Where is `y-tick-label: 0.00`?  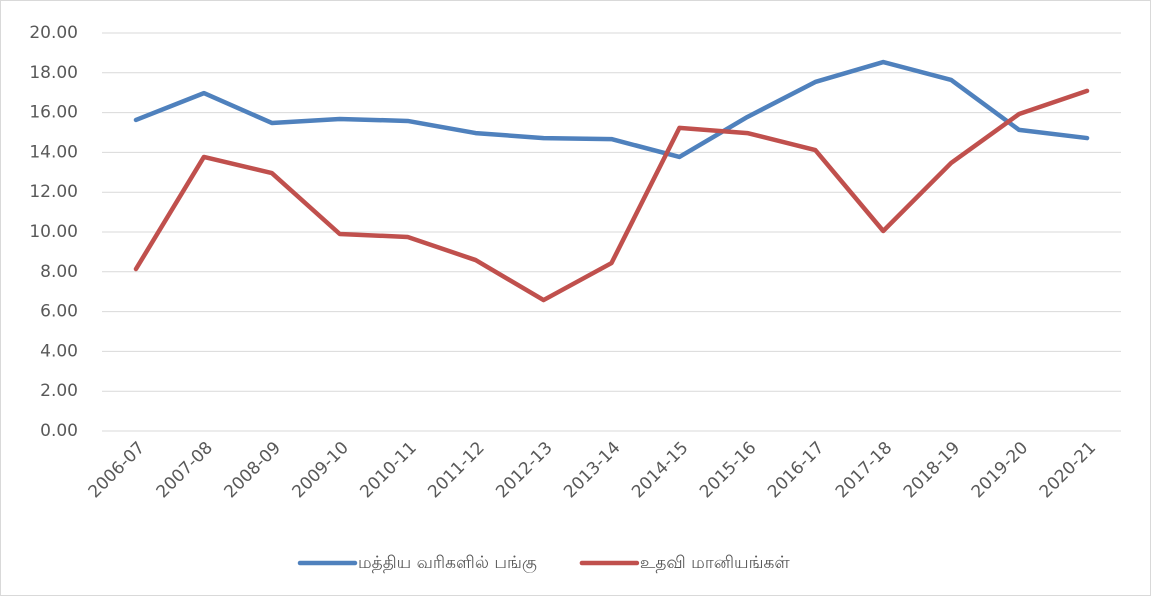
y-tick-label: 0.00 is located at coordinates (59, 431).